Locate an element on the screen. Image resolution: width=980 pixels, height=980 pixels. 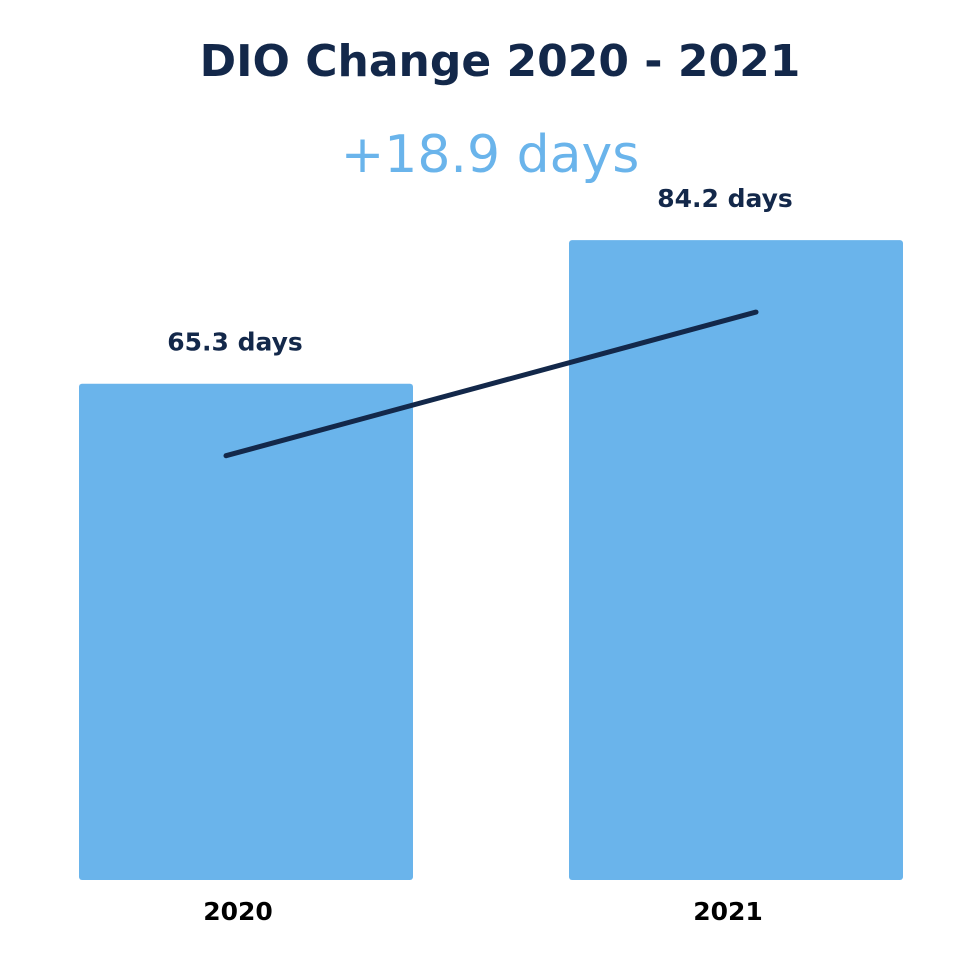
x-tick-label-2021: 2021 is located at coordinates (728, 911).